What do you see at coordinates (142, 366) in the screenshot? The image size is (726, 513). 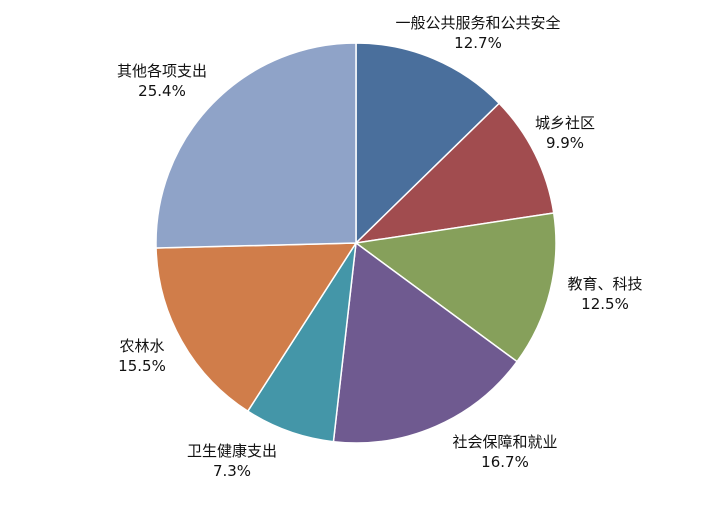 I see `slice-value-6: 15.5%` at bounding box center [142, 366].